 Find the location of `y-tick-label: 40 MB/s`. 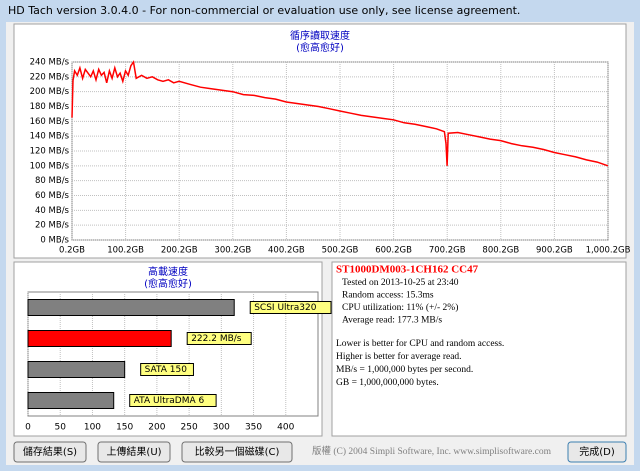

y-tick-label: 40 MB/s is located at coordinates (52, 211).